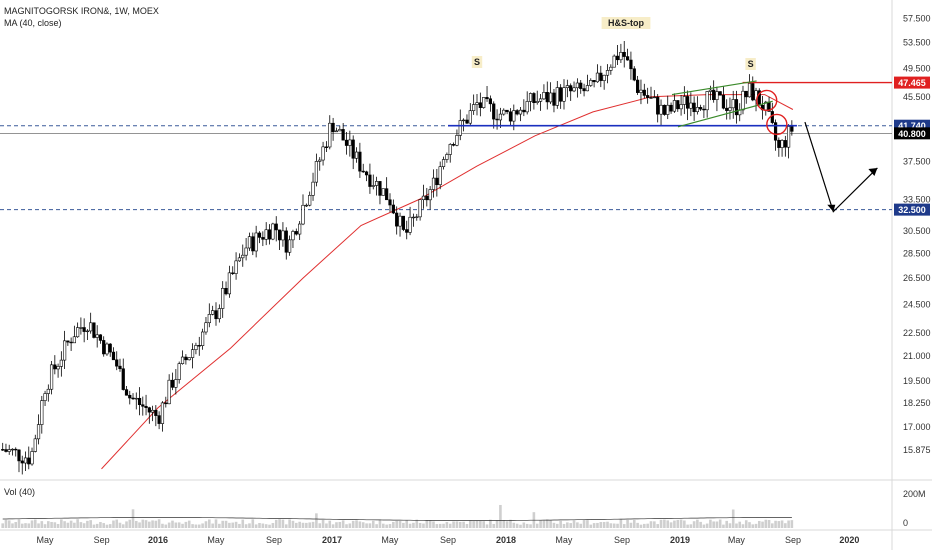 This screenshot has width=932, height=555. Describe the element at coordinates (20, 492) in the screenshot. I see `volume-indicator-label: Vol (40)` at that location.